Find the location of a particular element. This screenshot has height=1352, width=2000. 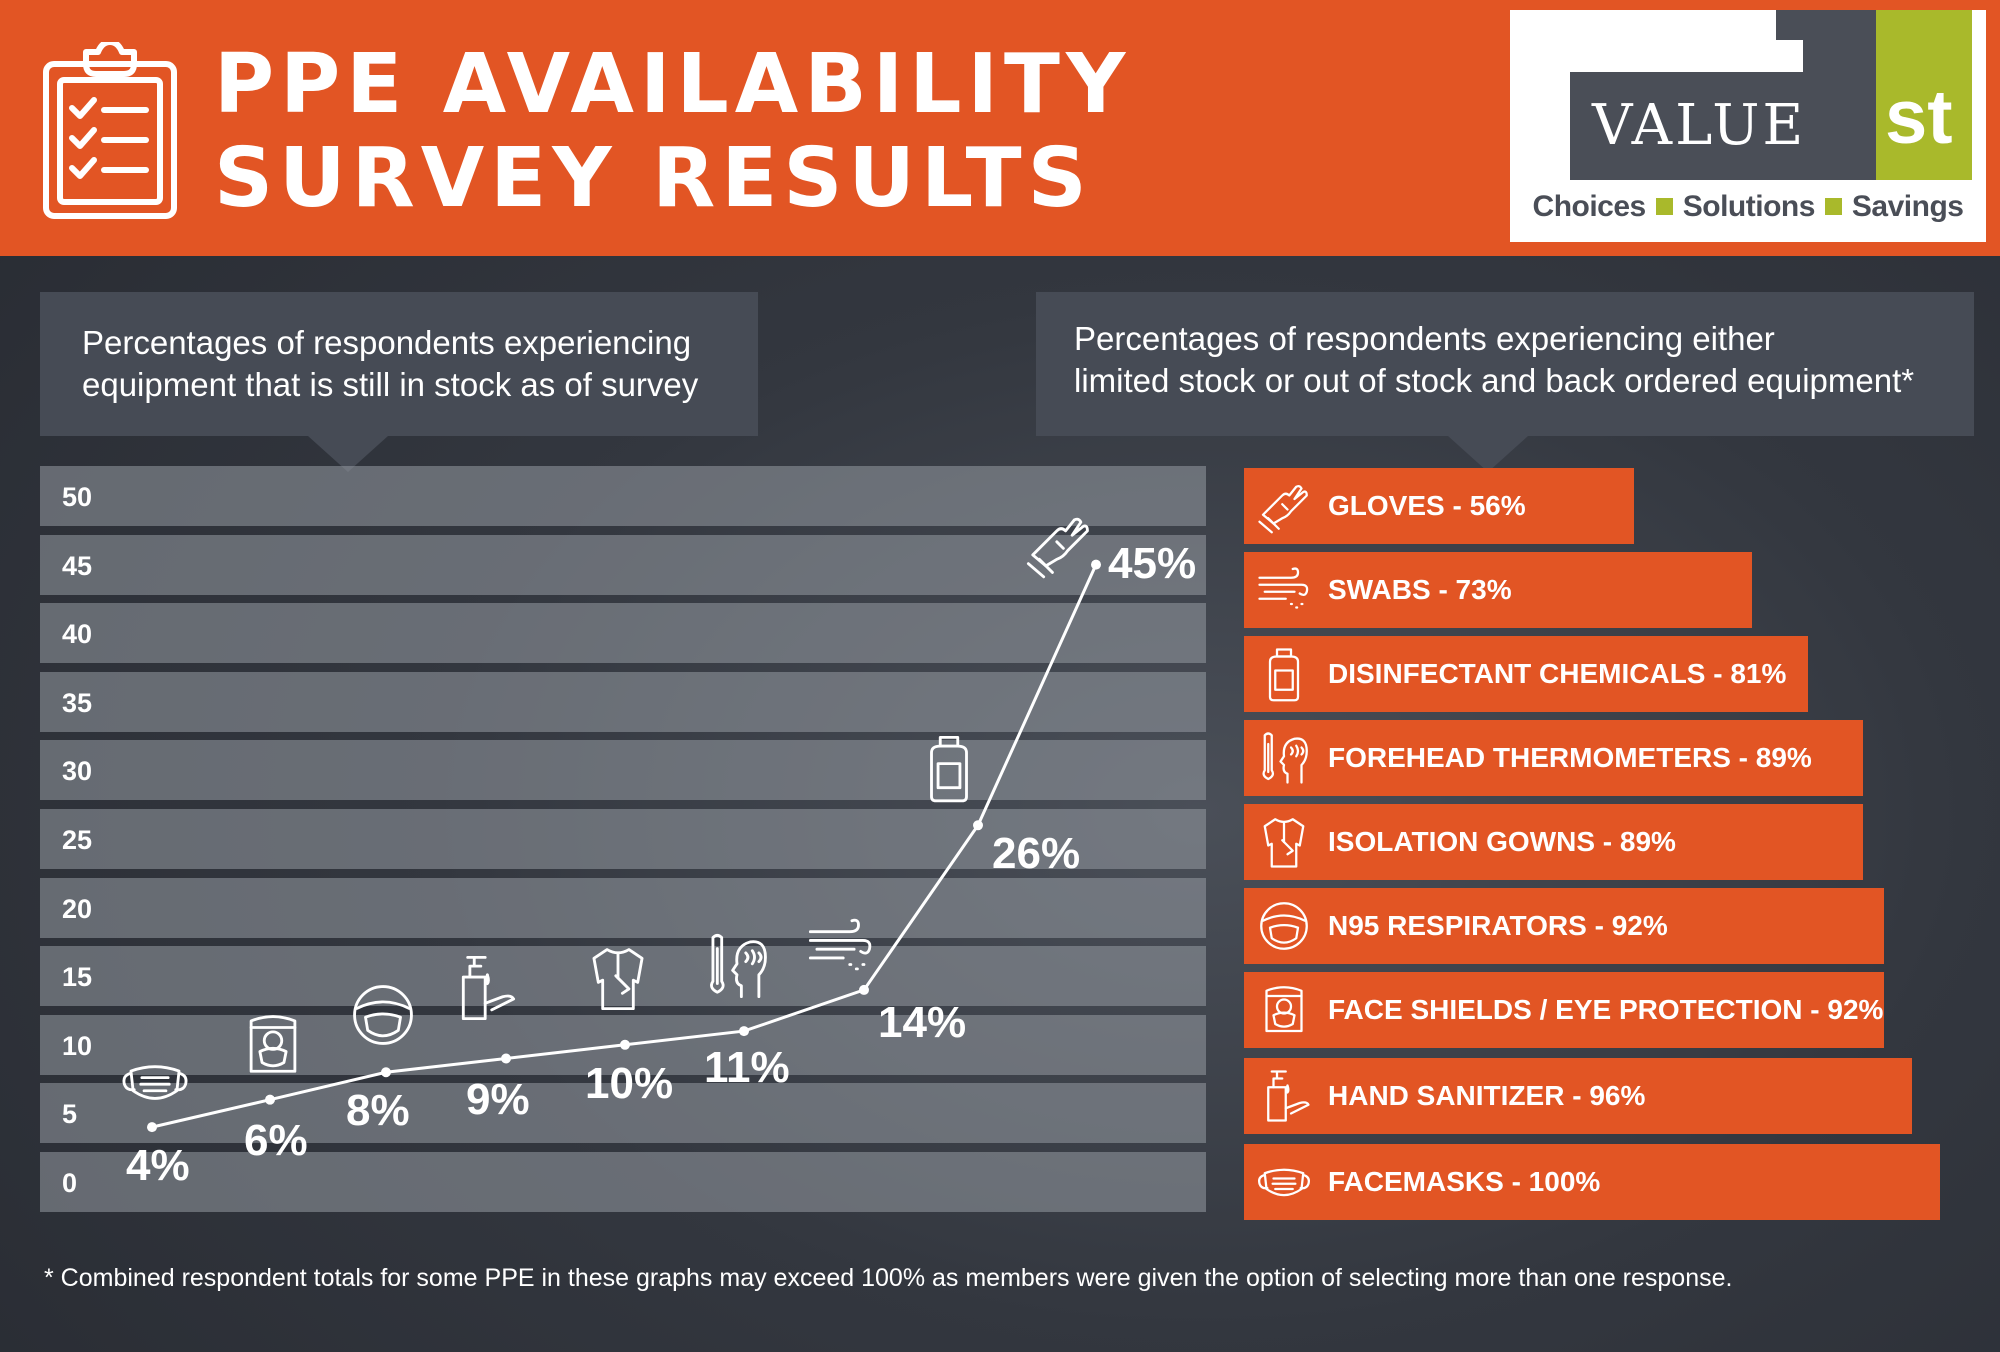

data-label: 45% is located at coordinates (1152, 563).